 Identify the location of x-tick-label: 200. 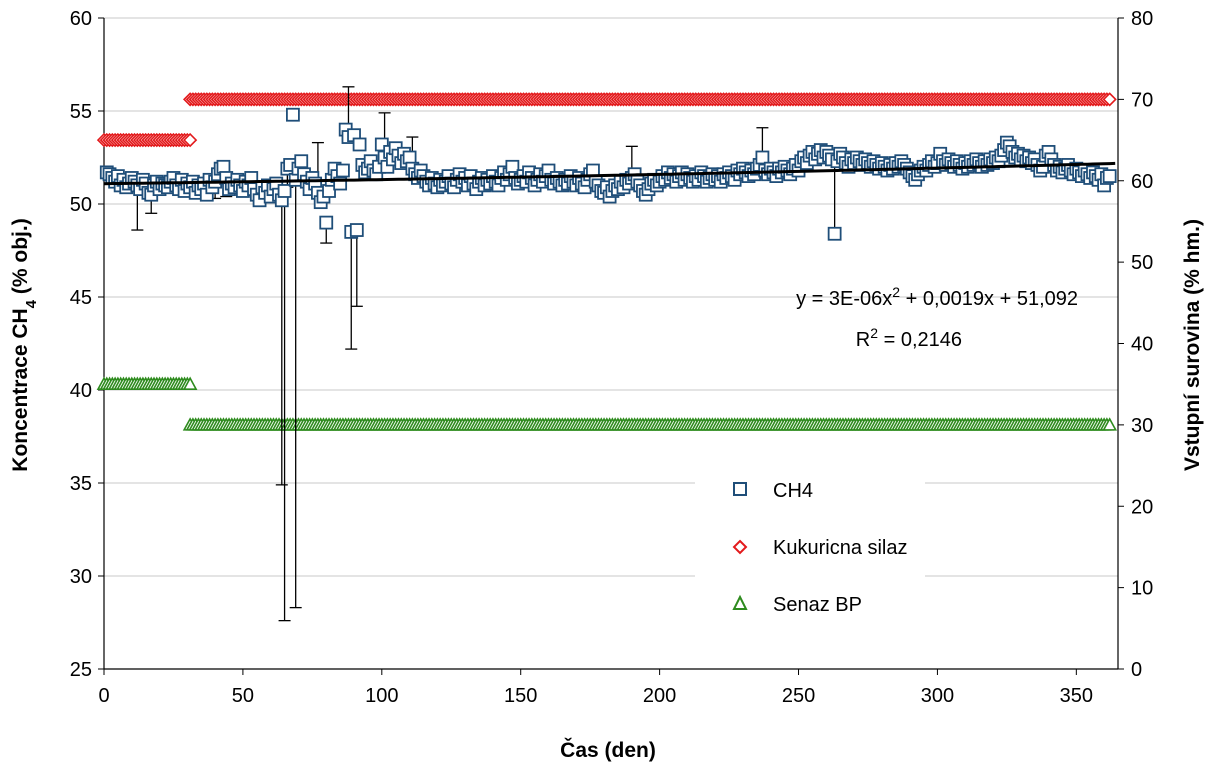
(659, 696).